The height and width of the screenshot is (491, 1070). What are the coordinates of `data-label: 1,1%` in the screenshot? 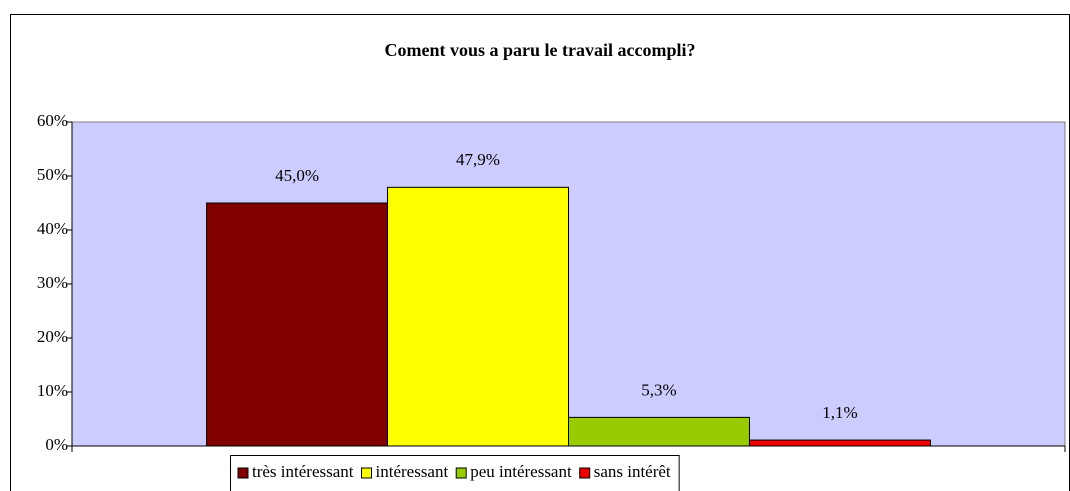 It's located at (839, 412).